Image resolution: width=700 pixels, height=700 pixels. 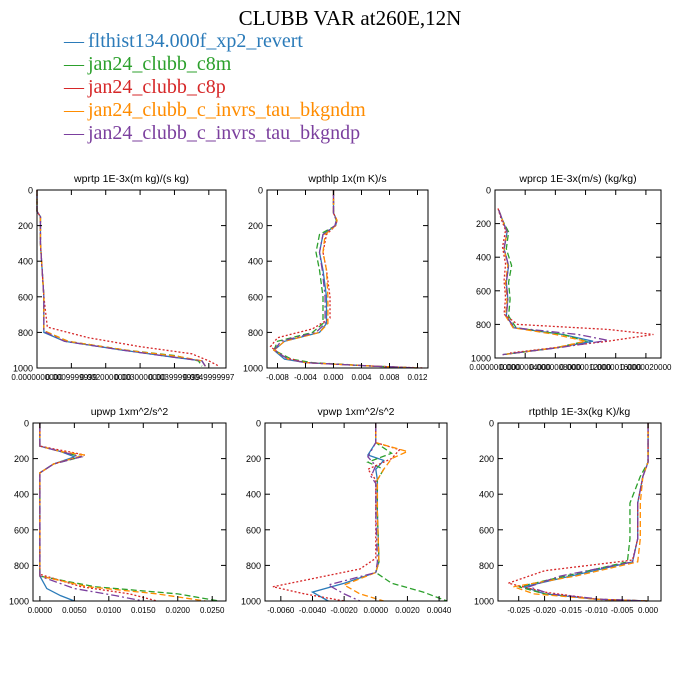 I want to click on x-tick-label: 0.0000020000, so click(x=646, y=367).